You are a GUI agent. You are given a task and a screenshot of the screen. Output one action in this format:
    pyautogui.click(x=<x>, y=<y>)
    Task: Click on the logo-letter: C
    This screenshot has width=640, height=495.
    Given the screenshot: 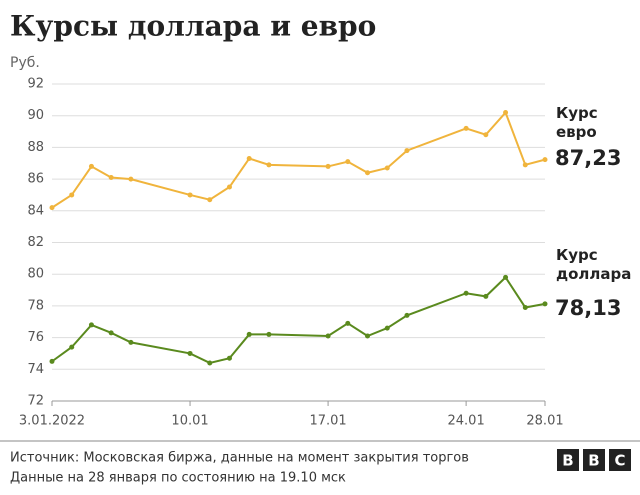 What is the action you would take?
    pyautogui.click(x=619, y=461)
    